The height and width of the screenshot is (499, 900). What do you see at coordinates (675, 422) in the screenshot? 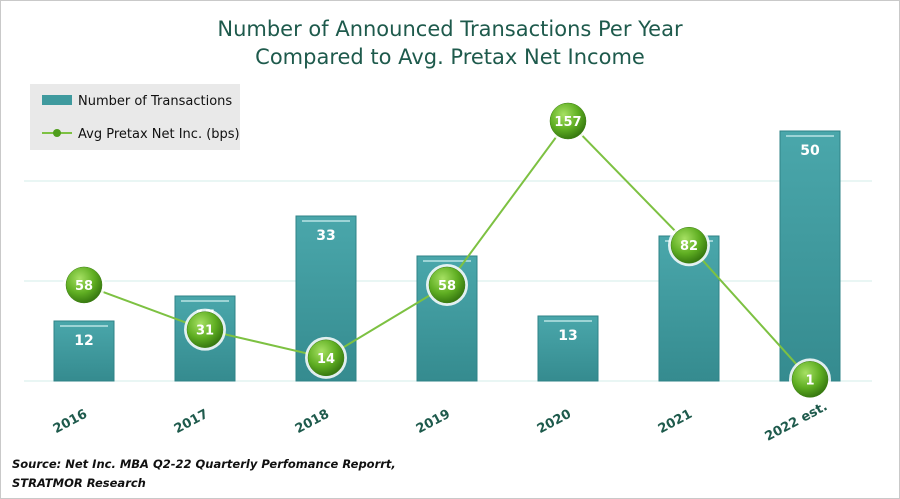
I see `x-tick-label: 2021` at bounding box center [675, 422].